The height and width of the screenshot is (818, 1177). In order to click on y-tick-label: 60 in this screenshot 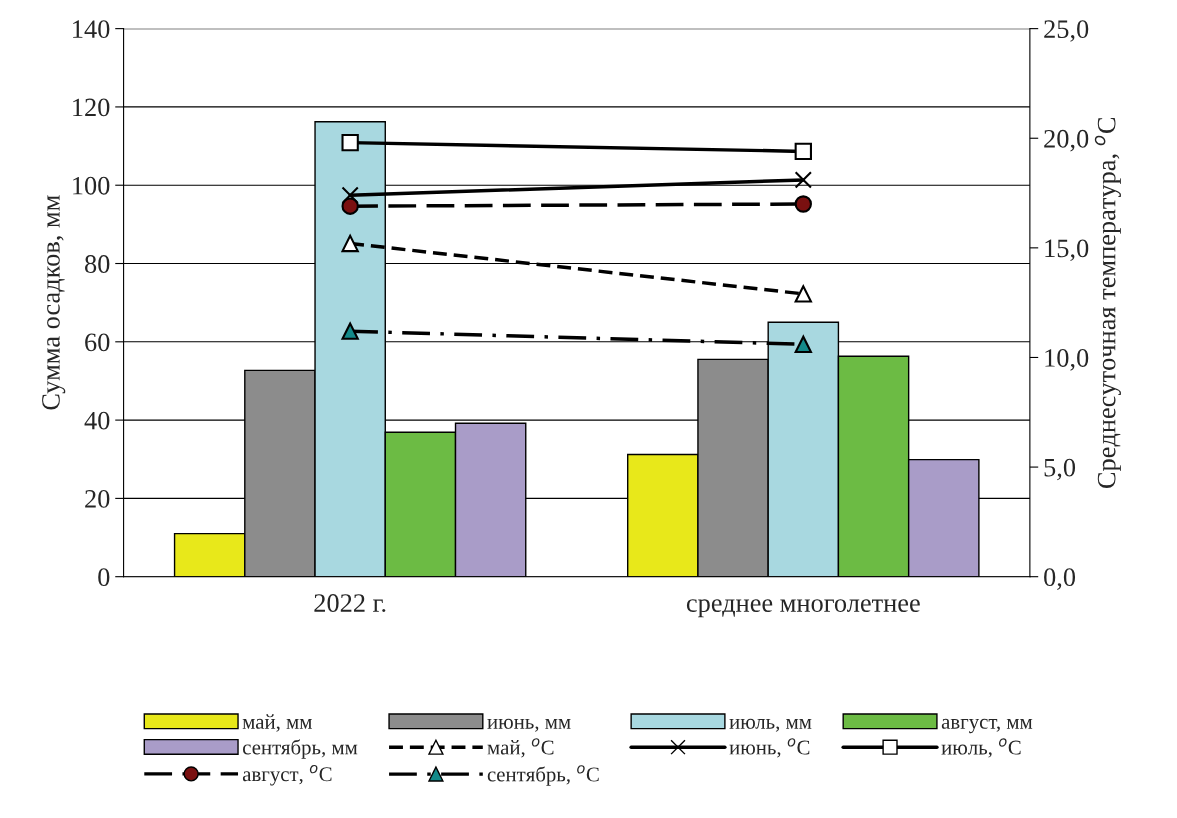, I will do `click(97, 342)`.